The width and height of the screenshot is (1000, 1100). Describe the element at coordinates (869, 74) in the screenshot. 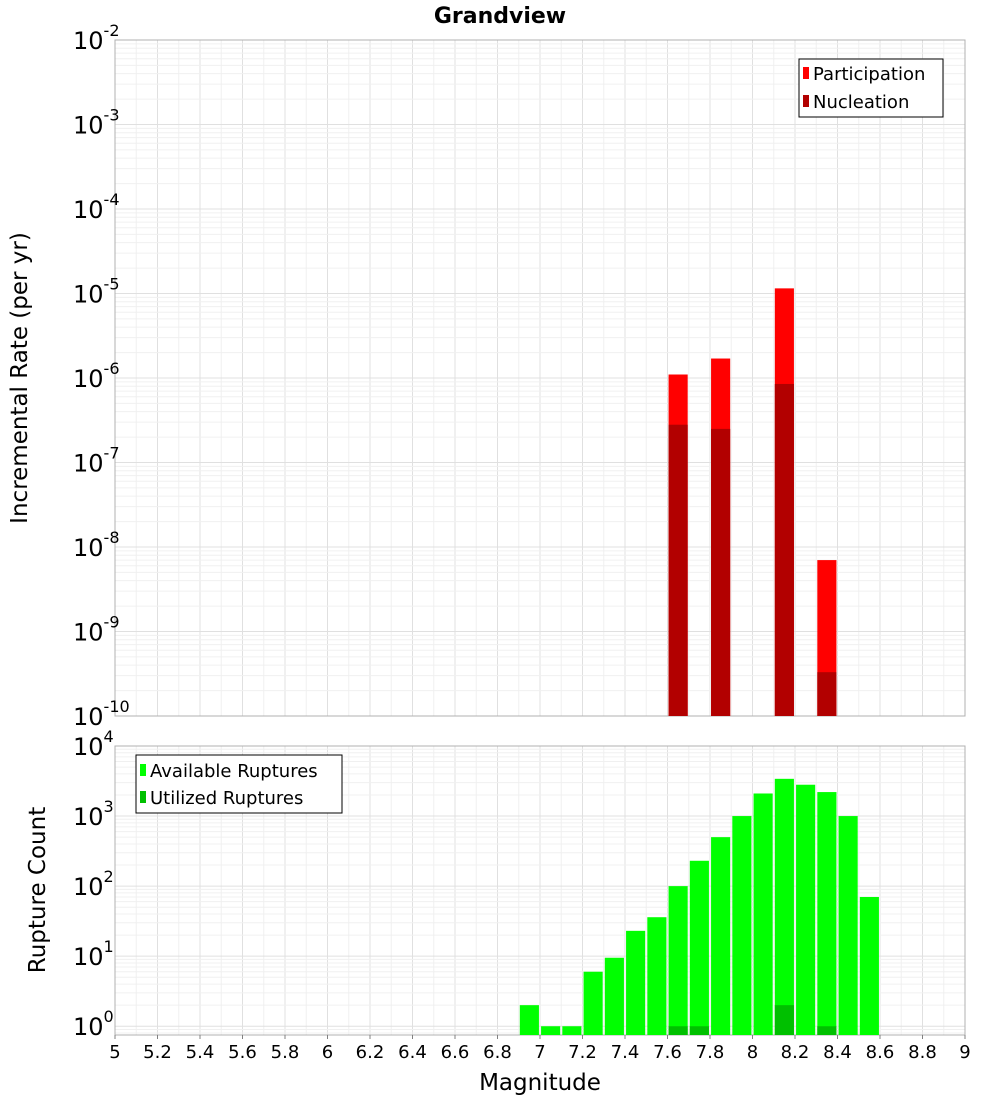

I see `legend-label-participation: Participation` at that location.